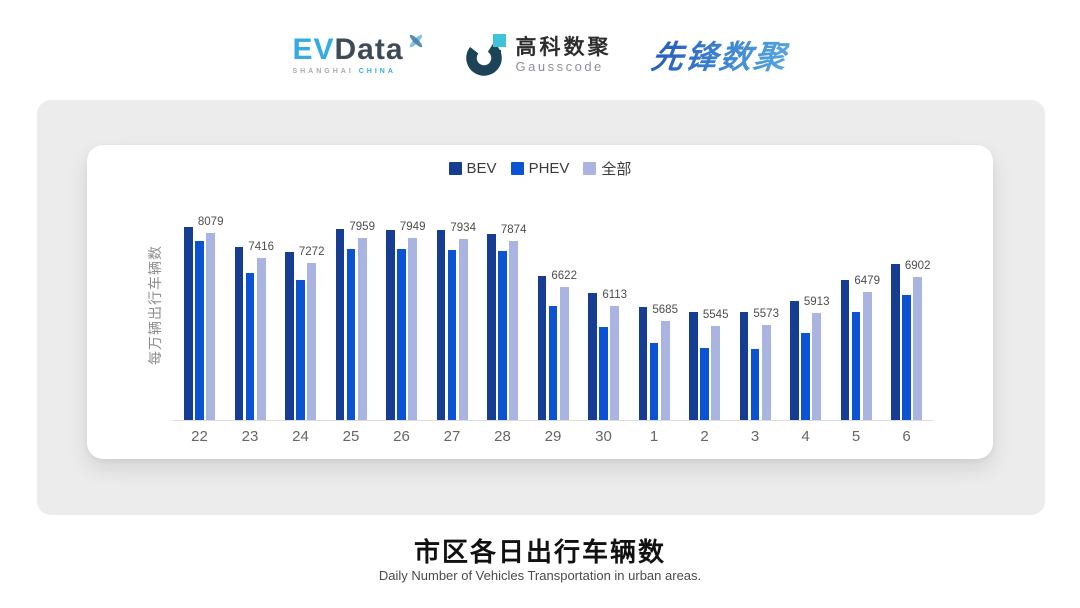  Describe the element at coordinates (607, 168) in the screenshot. I see `legend-item-all: 全部` at that location.